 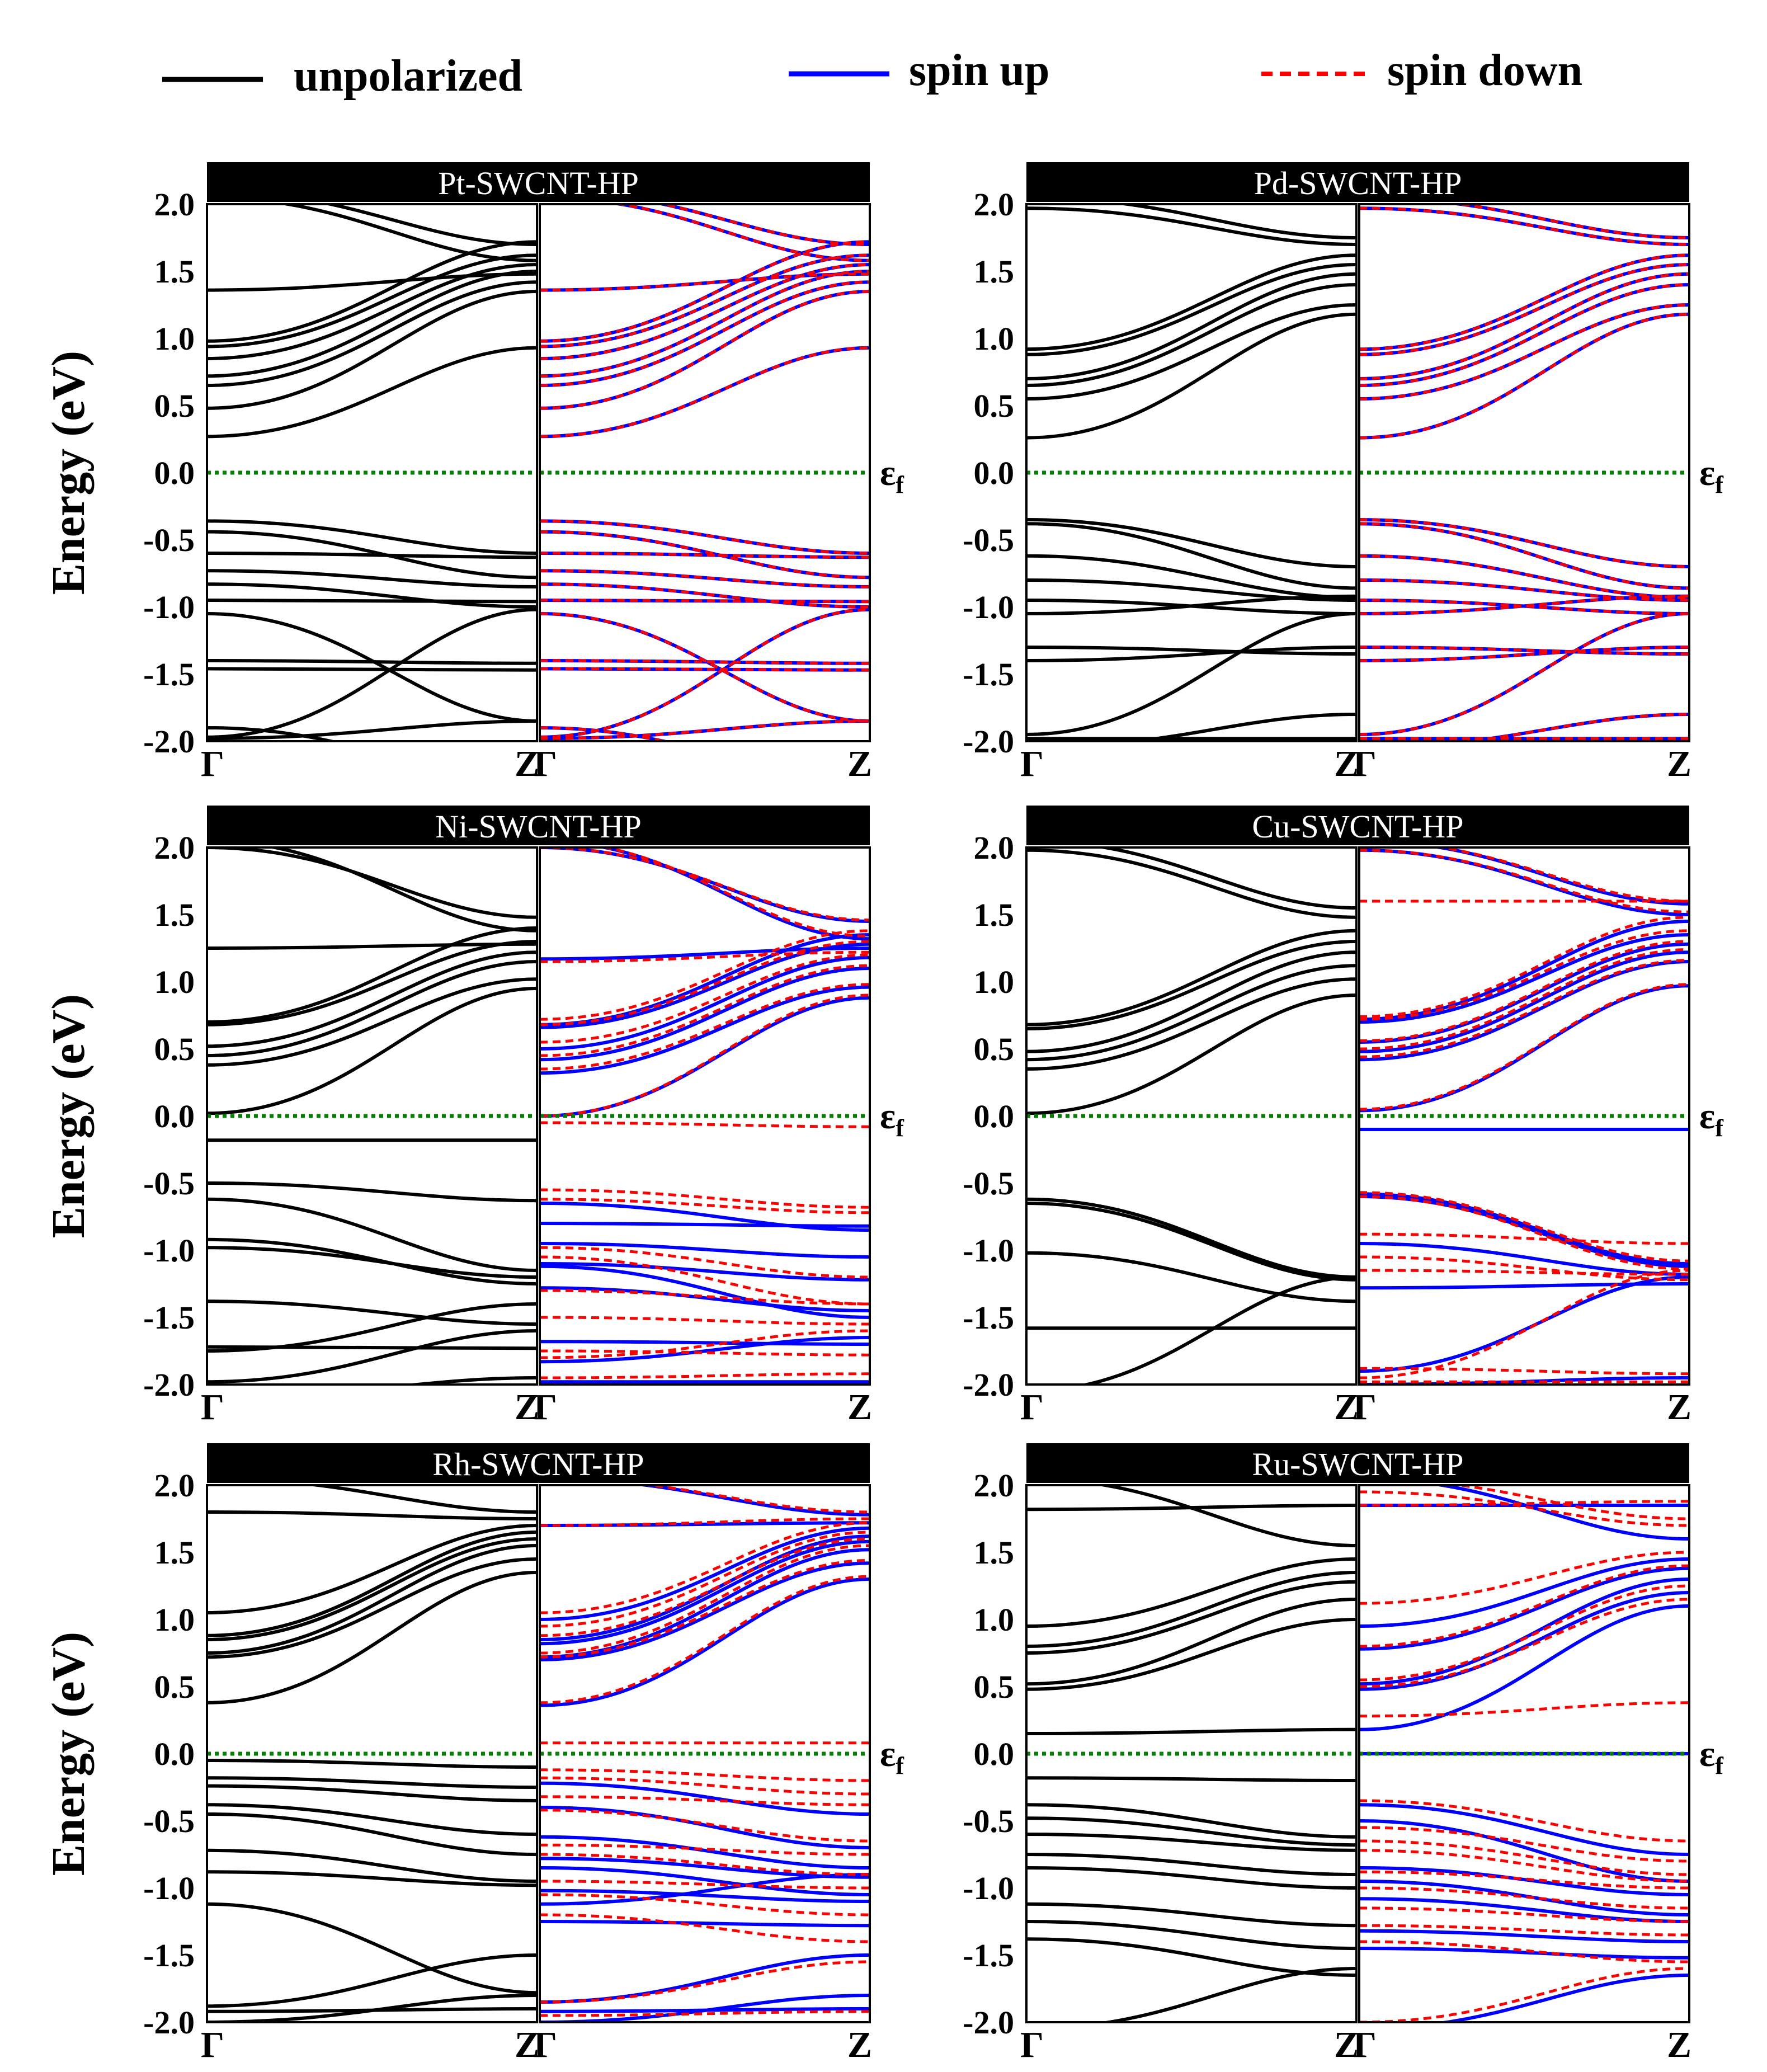 I want to click on panel-title-bar, so click(x=1357, y=825).